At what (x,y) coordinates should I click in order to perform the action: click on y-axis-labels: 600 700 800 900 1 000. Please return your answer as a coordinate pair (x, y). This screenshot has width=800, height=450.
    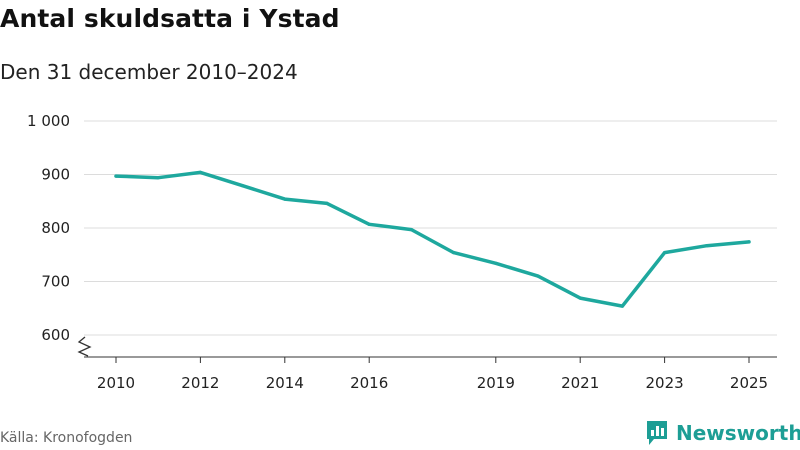
    Looking at the image, I should click on (48, 228).